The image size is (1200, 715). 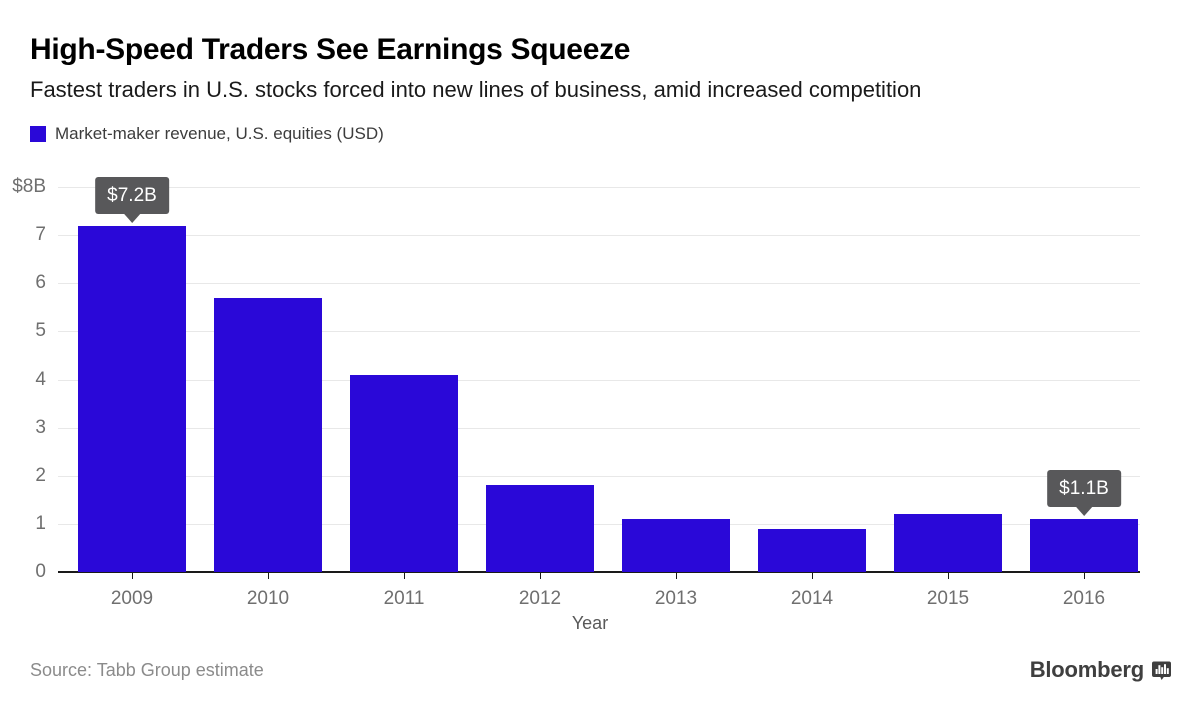 I want to click on bloomberg-wordmark: Bloomberg, so click(x=1087, y=669).